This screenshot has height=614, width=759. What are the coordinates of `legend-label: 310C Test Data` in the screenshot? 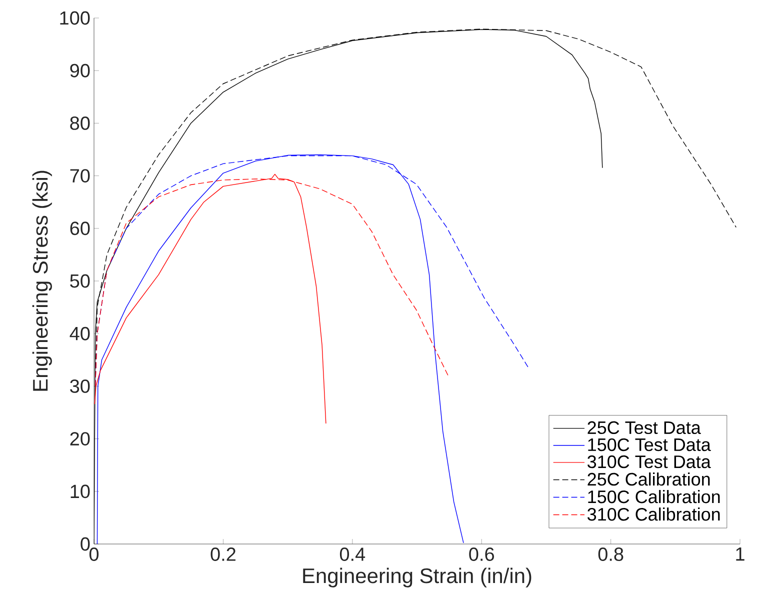 It's located at (649, 461).